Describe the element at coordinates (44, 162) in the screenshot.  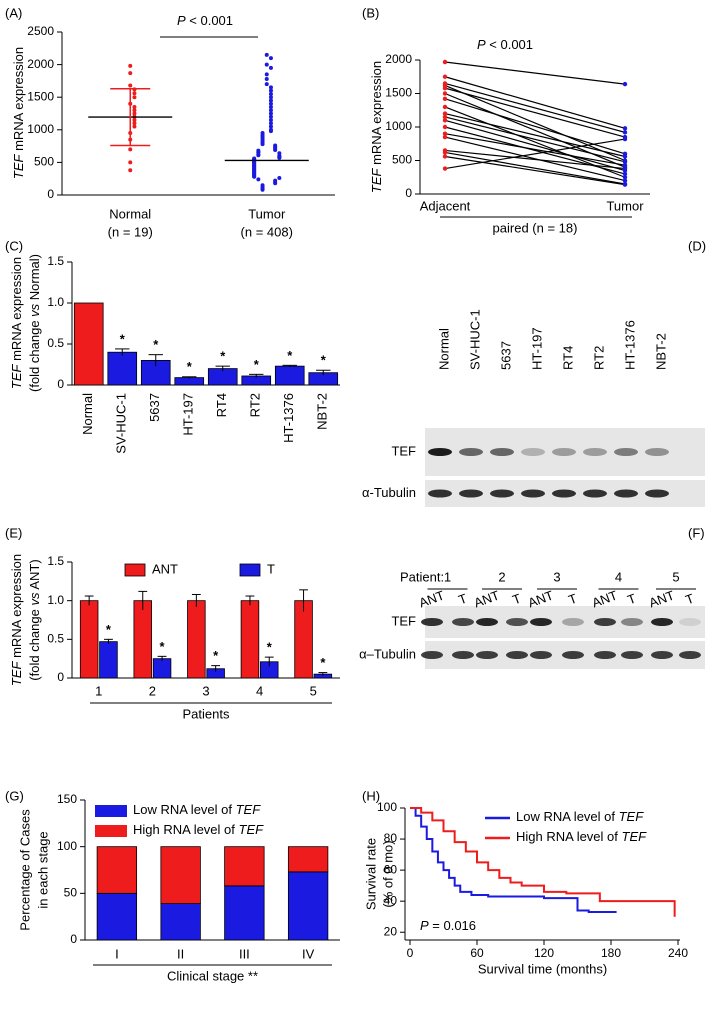
I see `y-tick-label: 500` at that location.